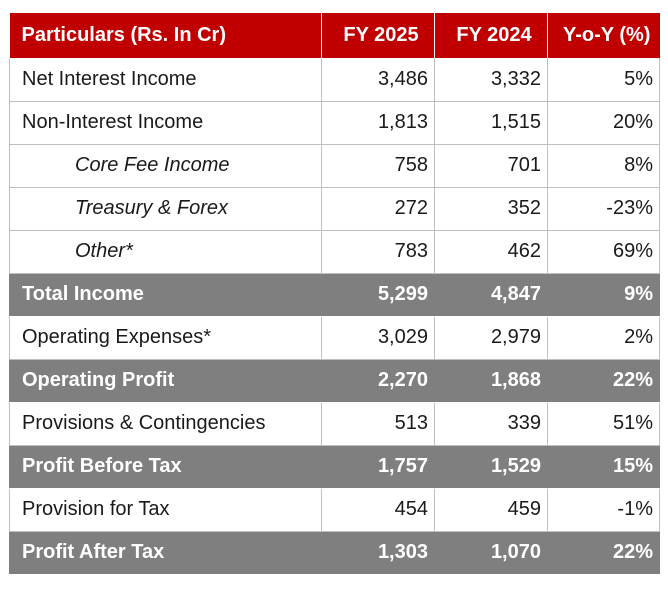  What do you see at coordinates (378, 467) in the screenshot?
I see `cell-fy2025: 1,757` at bounding box center [378, 467].